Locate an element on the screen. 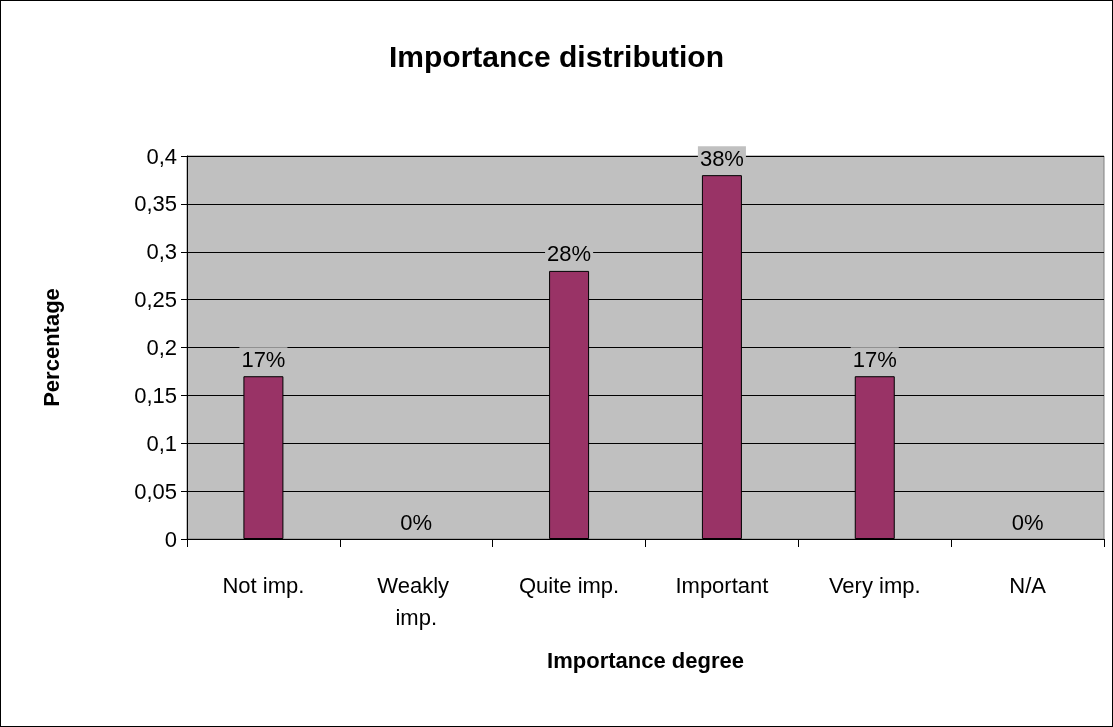  y-axis-title: Percentage is located at coordinates (51, 347).